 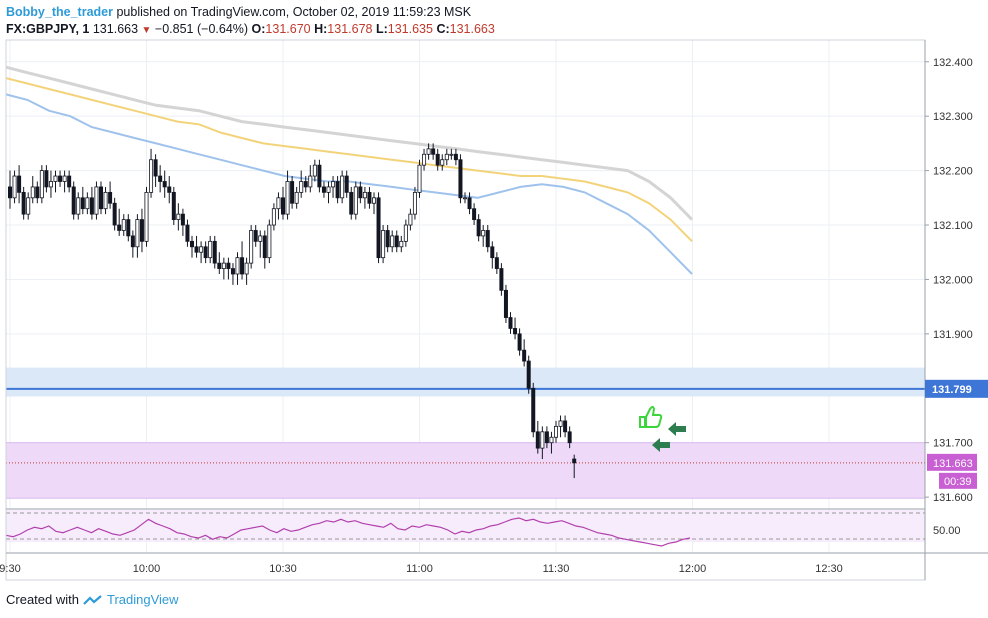 What do you see at coordinates (59, 12) in the screenshot?
I see `author-name: Bobby_the_trader` at bounding box center [59, 12].